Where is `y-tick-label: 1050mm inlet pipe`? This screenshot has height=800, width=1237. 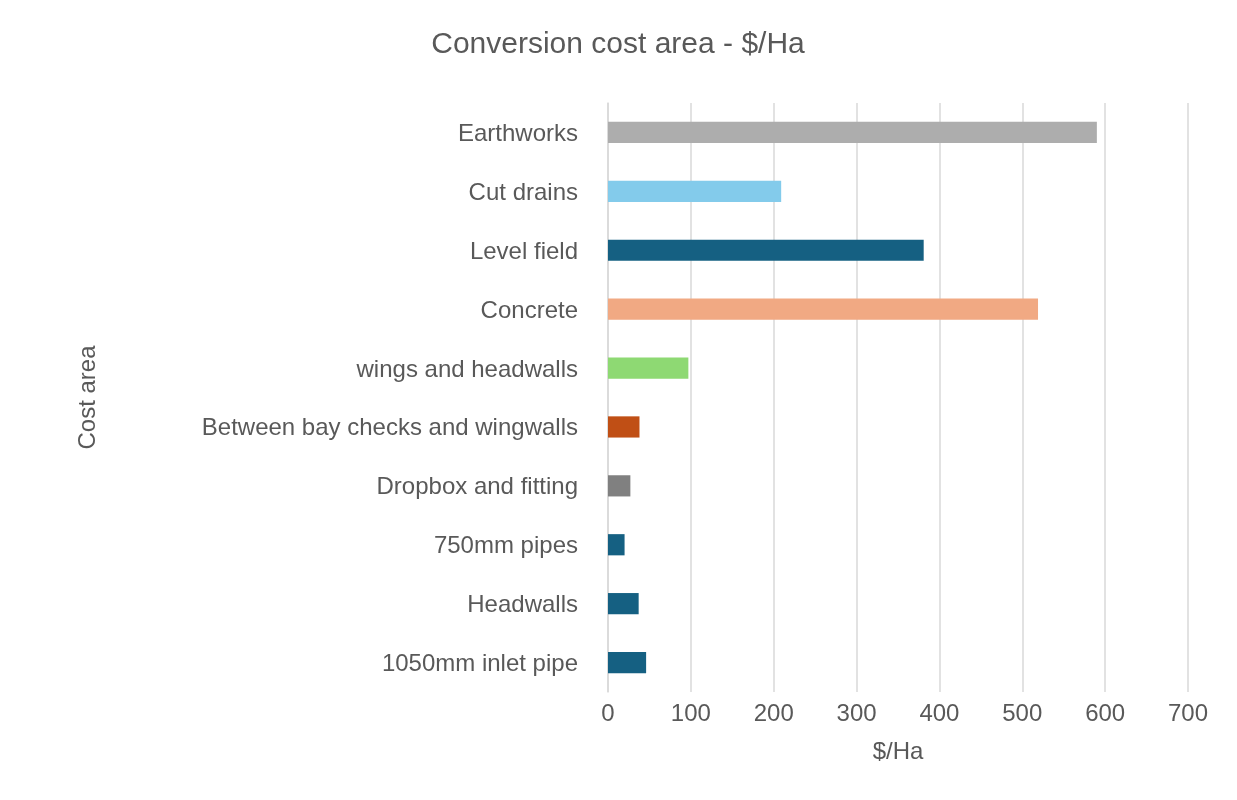 y-tick-label: 1050mm inlet pipe is located at coordinates (479, 663).